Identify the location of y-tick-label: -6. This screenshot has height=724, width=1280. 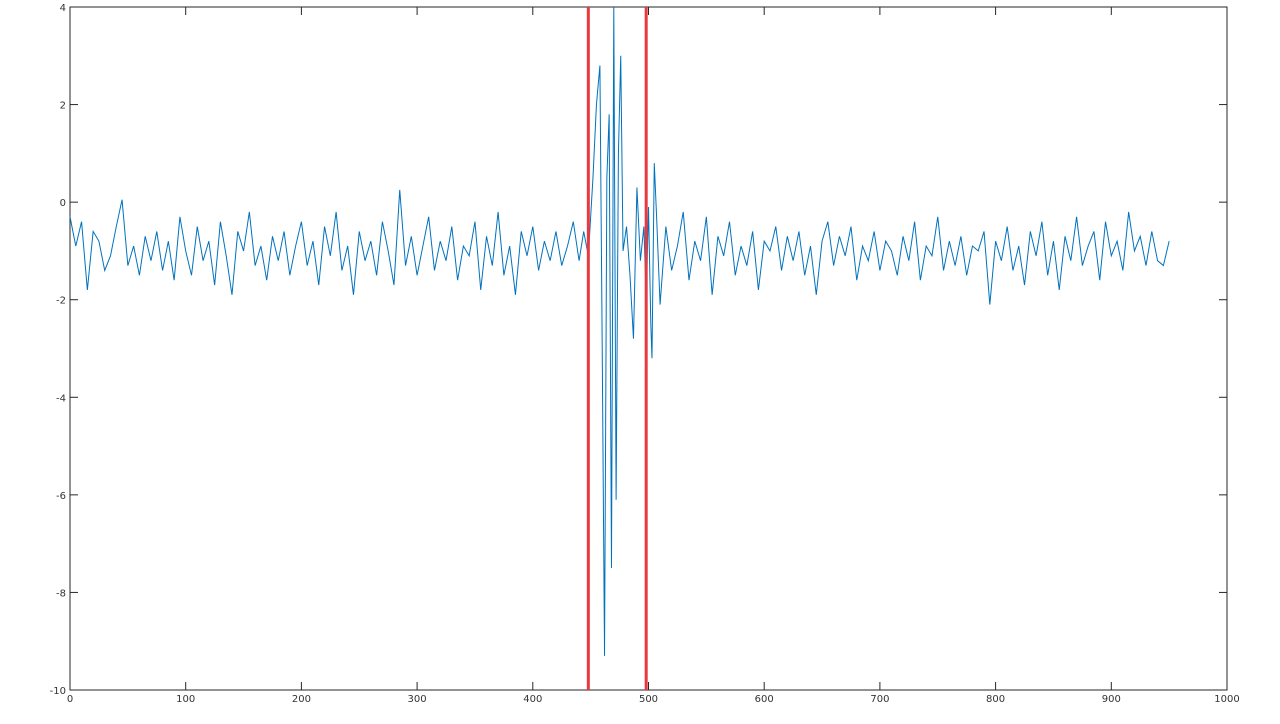
(61, 496).